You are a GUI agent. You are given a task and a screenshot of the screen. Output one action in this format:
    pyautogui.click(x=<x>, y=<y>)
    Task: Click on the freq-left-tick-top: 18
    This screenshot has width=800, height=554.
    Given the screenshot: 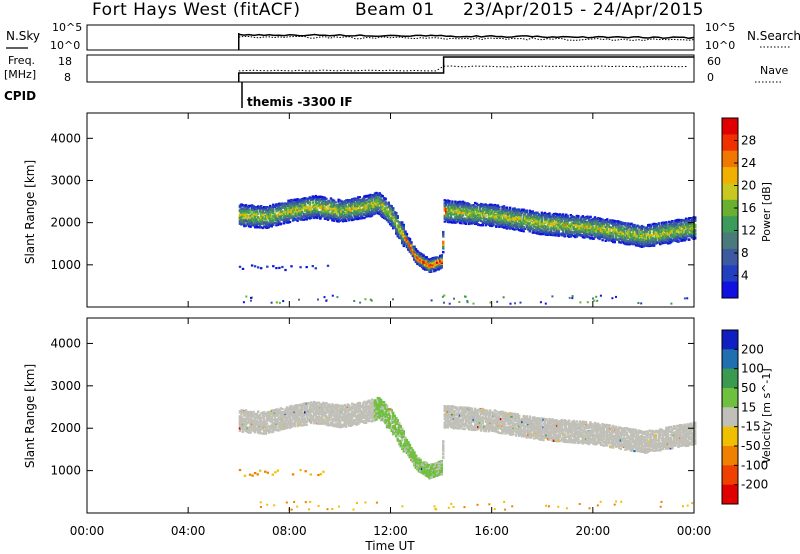 What is the action you would take?
    pyautogui.click(x=65, y=61)
    